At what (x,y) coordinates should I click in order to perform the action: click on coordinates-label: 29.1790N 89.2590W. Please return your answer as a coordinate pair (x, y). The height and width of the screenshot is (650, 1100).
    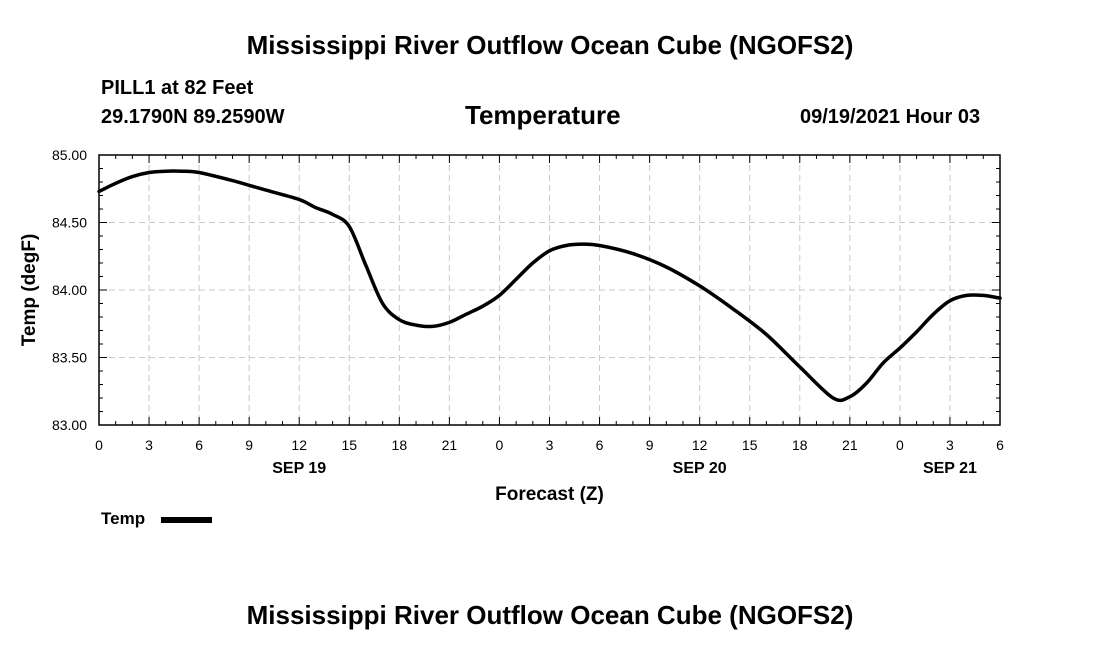
    Looking at the image, I should click on (193, 117).